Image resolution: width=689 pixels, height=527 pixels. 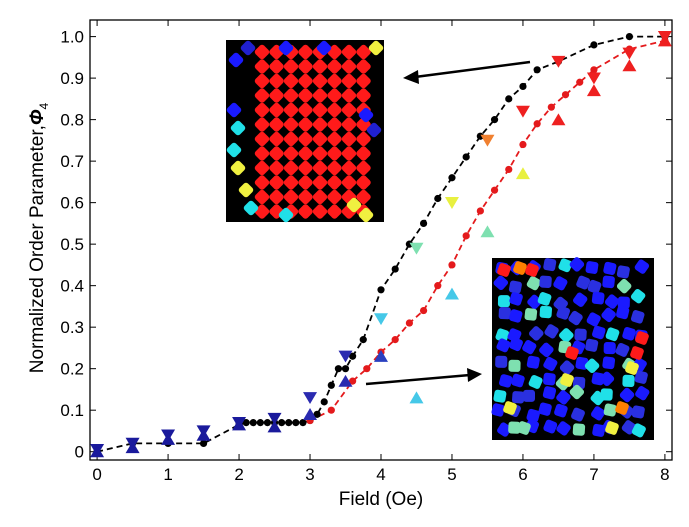 I want to click on y-tick-labels: 0 0.1 0.2 0.3 0.4 0.5 0.6 0.7 0.8 0.9 1.0, so click(x=72, y=245).